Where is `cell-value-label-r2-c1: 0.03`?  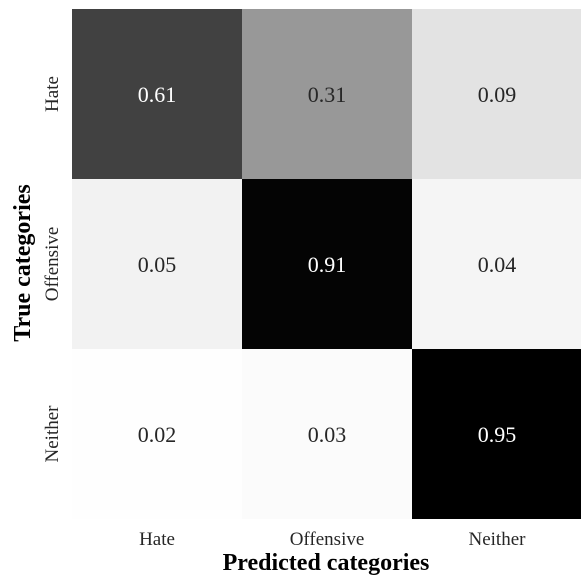 cell-value-label-r2-c1: 0.03 is located at coordinates (327, 434).